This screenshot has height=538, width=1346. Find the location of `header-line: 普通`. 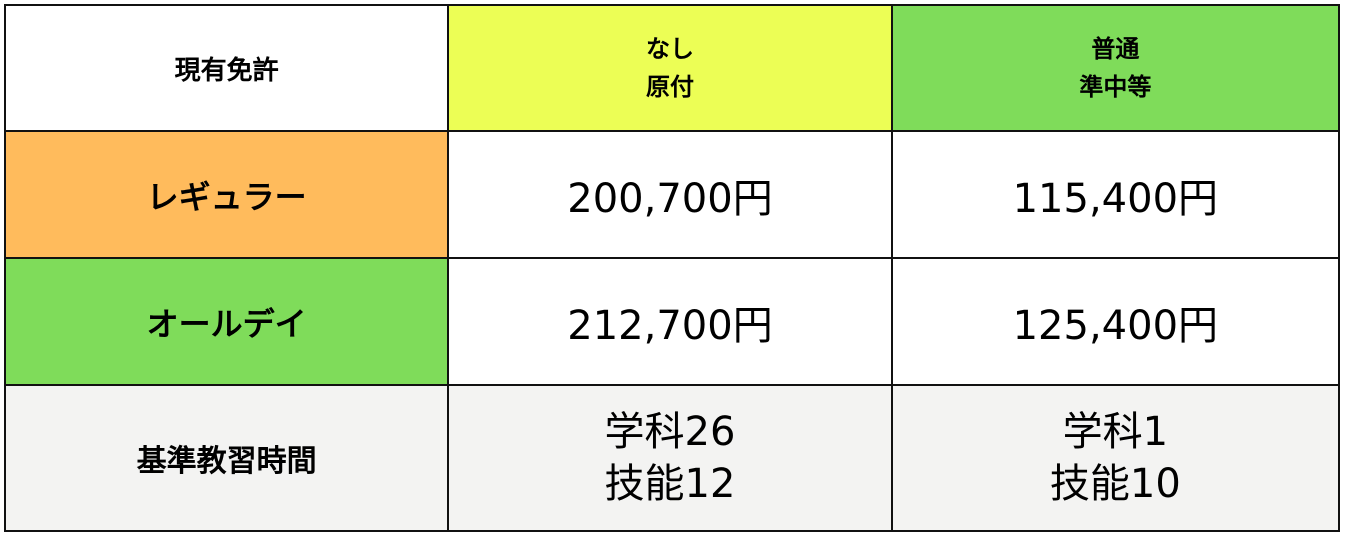

header-line: 普通 is located at coordinates (1115, 49).